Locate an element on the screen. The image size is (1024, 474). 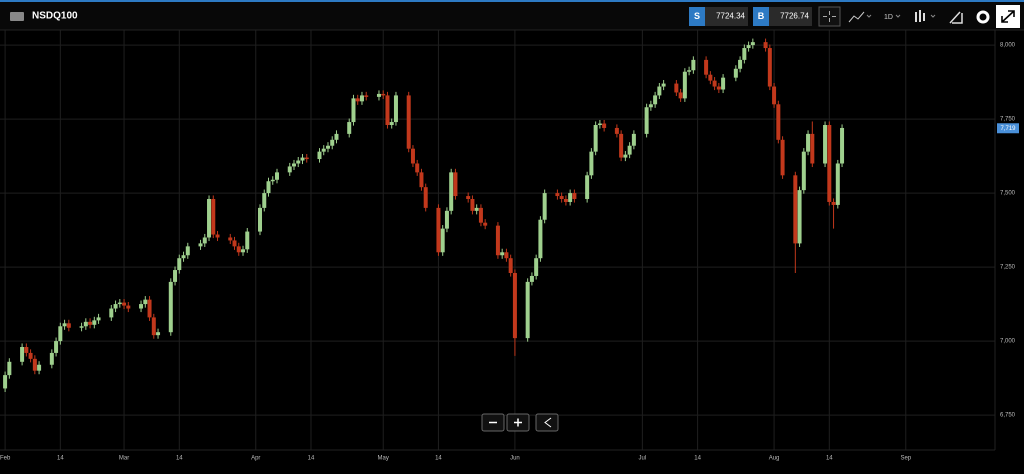
x-tick-label: Feb is located at coordinates (5, 459).